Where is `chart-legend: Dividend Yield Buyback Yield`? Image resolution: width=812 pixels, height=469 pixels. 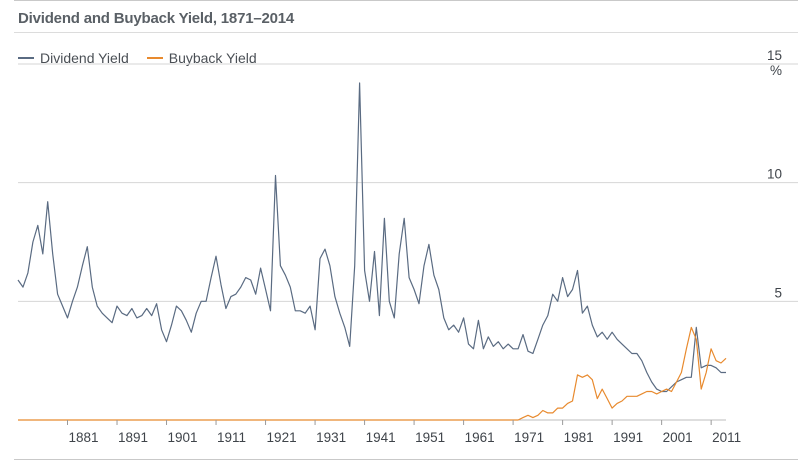 chart-legend: Dividend Yield Buyback Yield is located at coordinates (146, 58).